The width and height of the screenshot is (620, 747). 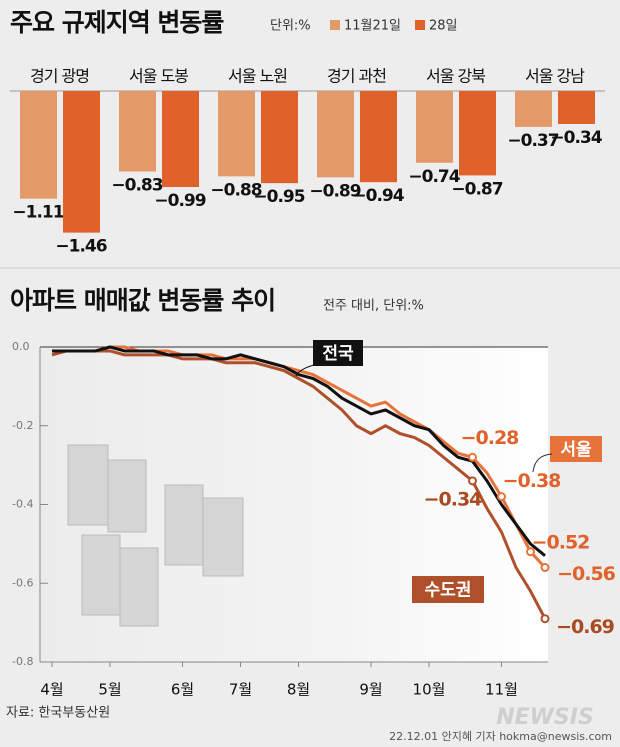 What do you see at coordinates (155, 535) in the screenshot?
I see `building-illustration` at bounding box center [155, 535].